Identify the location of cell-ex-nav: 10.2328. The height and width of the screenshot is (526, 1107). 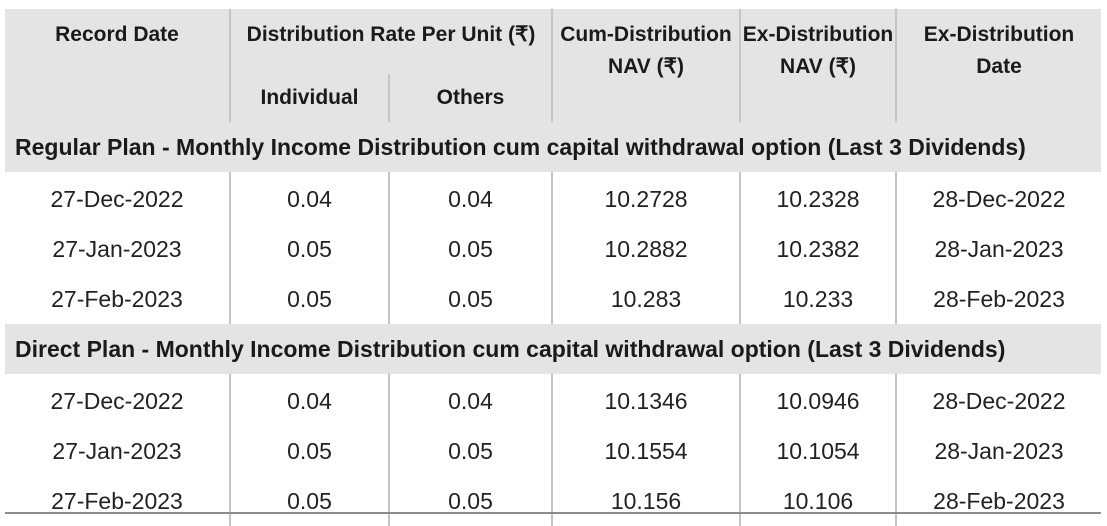
(818, 198).